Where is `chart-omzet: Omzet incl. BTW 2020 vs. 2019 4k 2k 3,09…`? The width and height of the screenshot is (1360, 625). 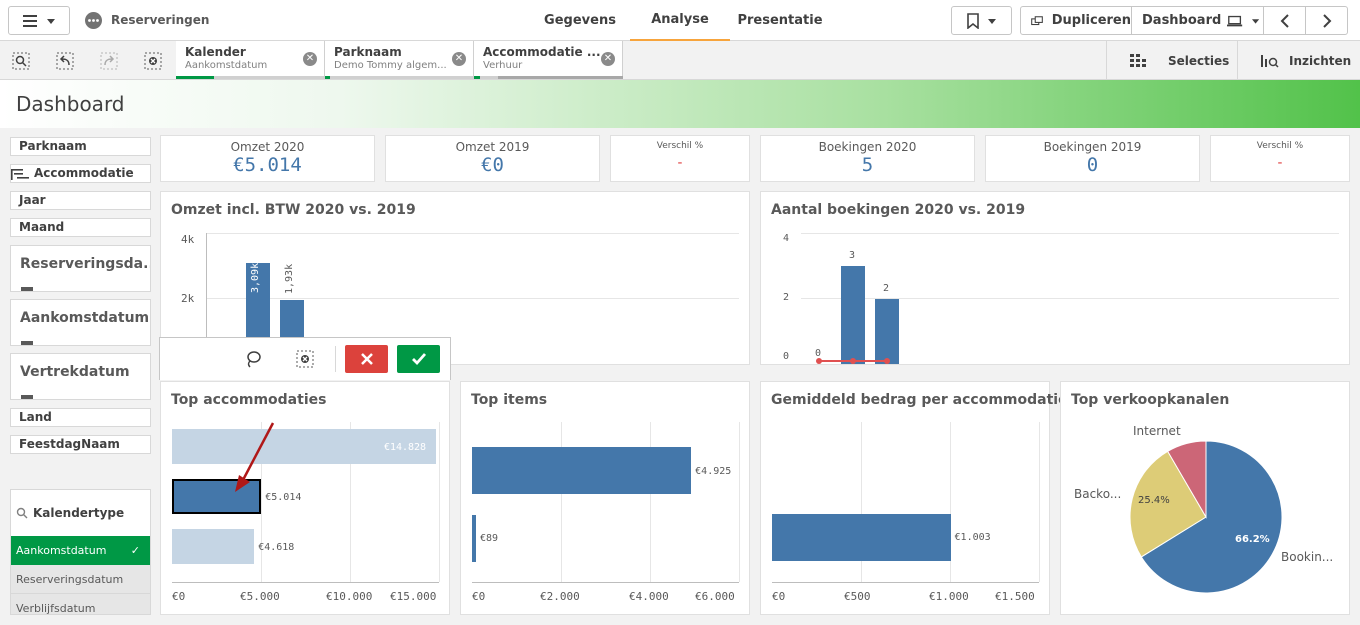
chart-omzet: Omzet incl. BTW 2020 vs. 2019 4k 2k 3,09… is located at coordinates (455, 278).